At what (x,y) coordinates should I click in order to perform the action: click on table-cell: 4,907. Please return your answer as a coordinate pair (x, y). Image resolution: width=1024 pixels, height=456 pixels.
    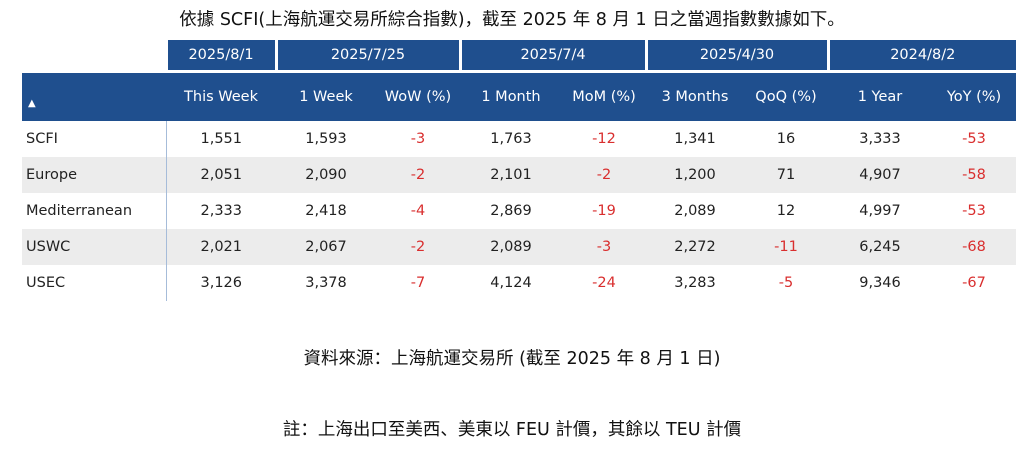
    Looking at the image, I should click on (880, 175).